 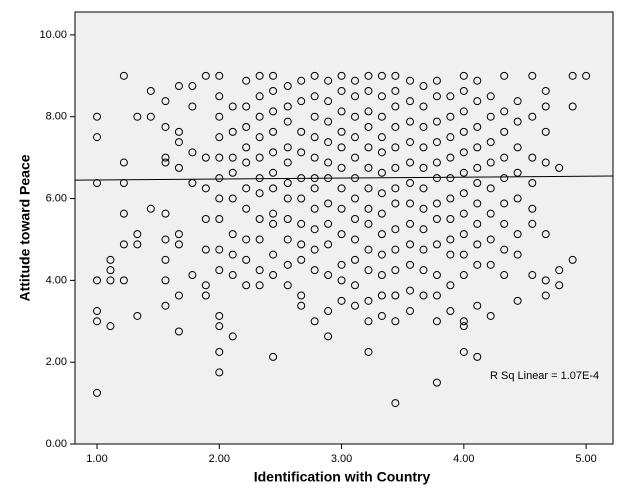 I want to click on y-tick-label: 6.00, so click(x=56, y=198).